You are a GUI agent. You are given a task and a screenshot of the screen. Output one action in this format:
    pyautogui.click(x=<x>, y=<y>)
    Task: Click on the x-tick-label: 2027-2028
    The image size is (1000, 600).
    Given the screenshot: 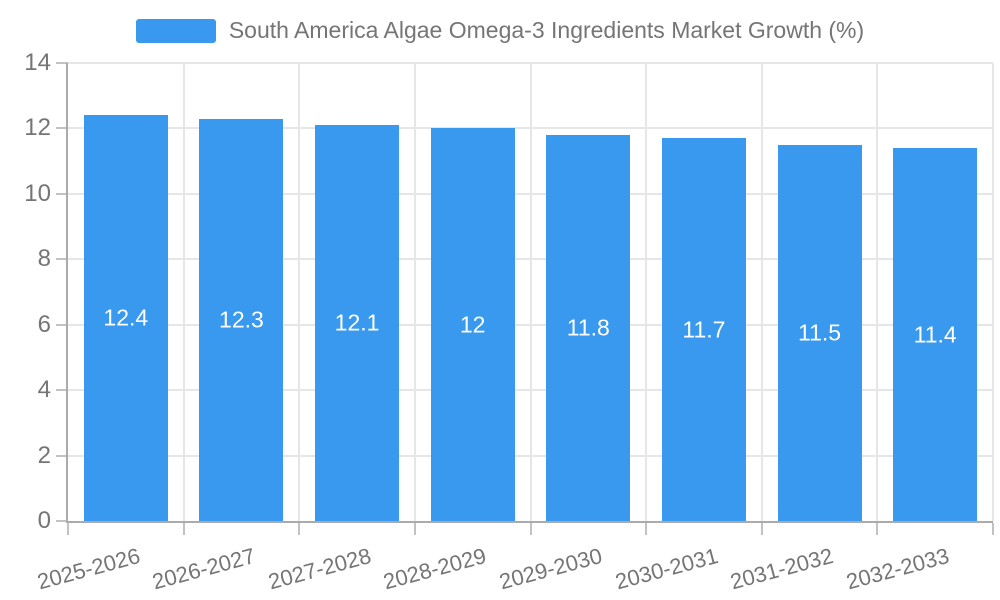 What is the action you would take?
    pyautogui.click(x=319, y=569)
    